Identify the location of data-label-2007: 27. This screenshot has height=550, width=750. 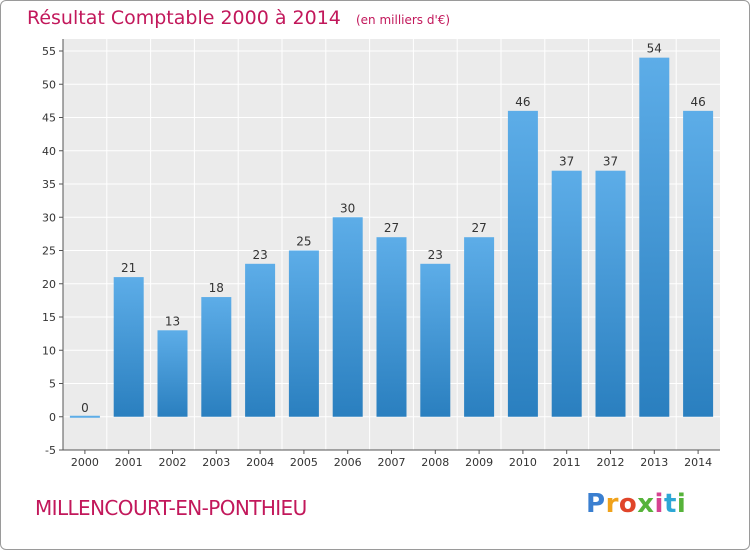
(391, 228).